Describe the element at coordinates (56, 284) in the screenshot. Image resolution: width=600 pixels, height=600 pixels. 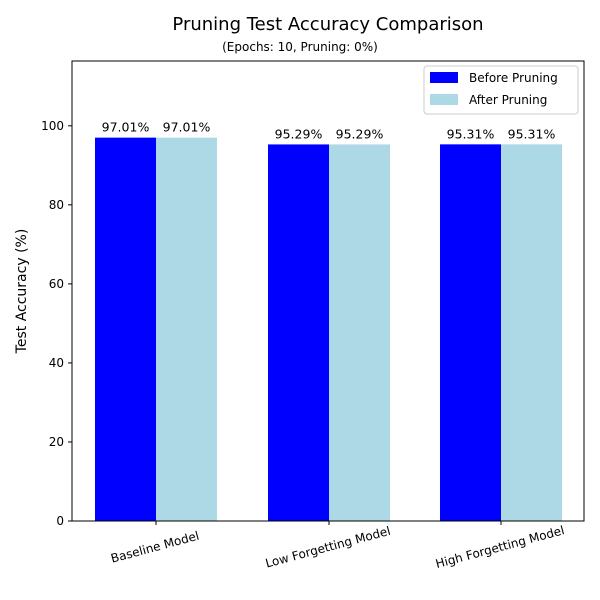
I see `y-tick-label: 60` at that location.